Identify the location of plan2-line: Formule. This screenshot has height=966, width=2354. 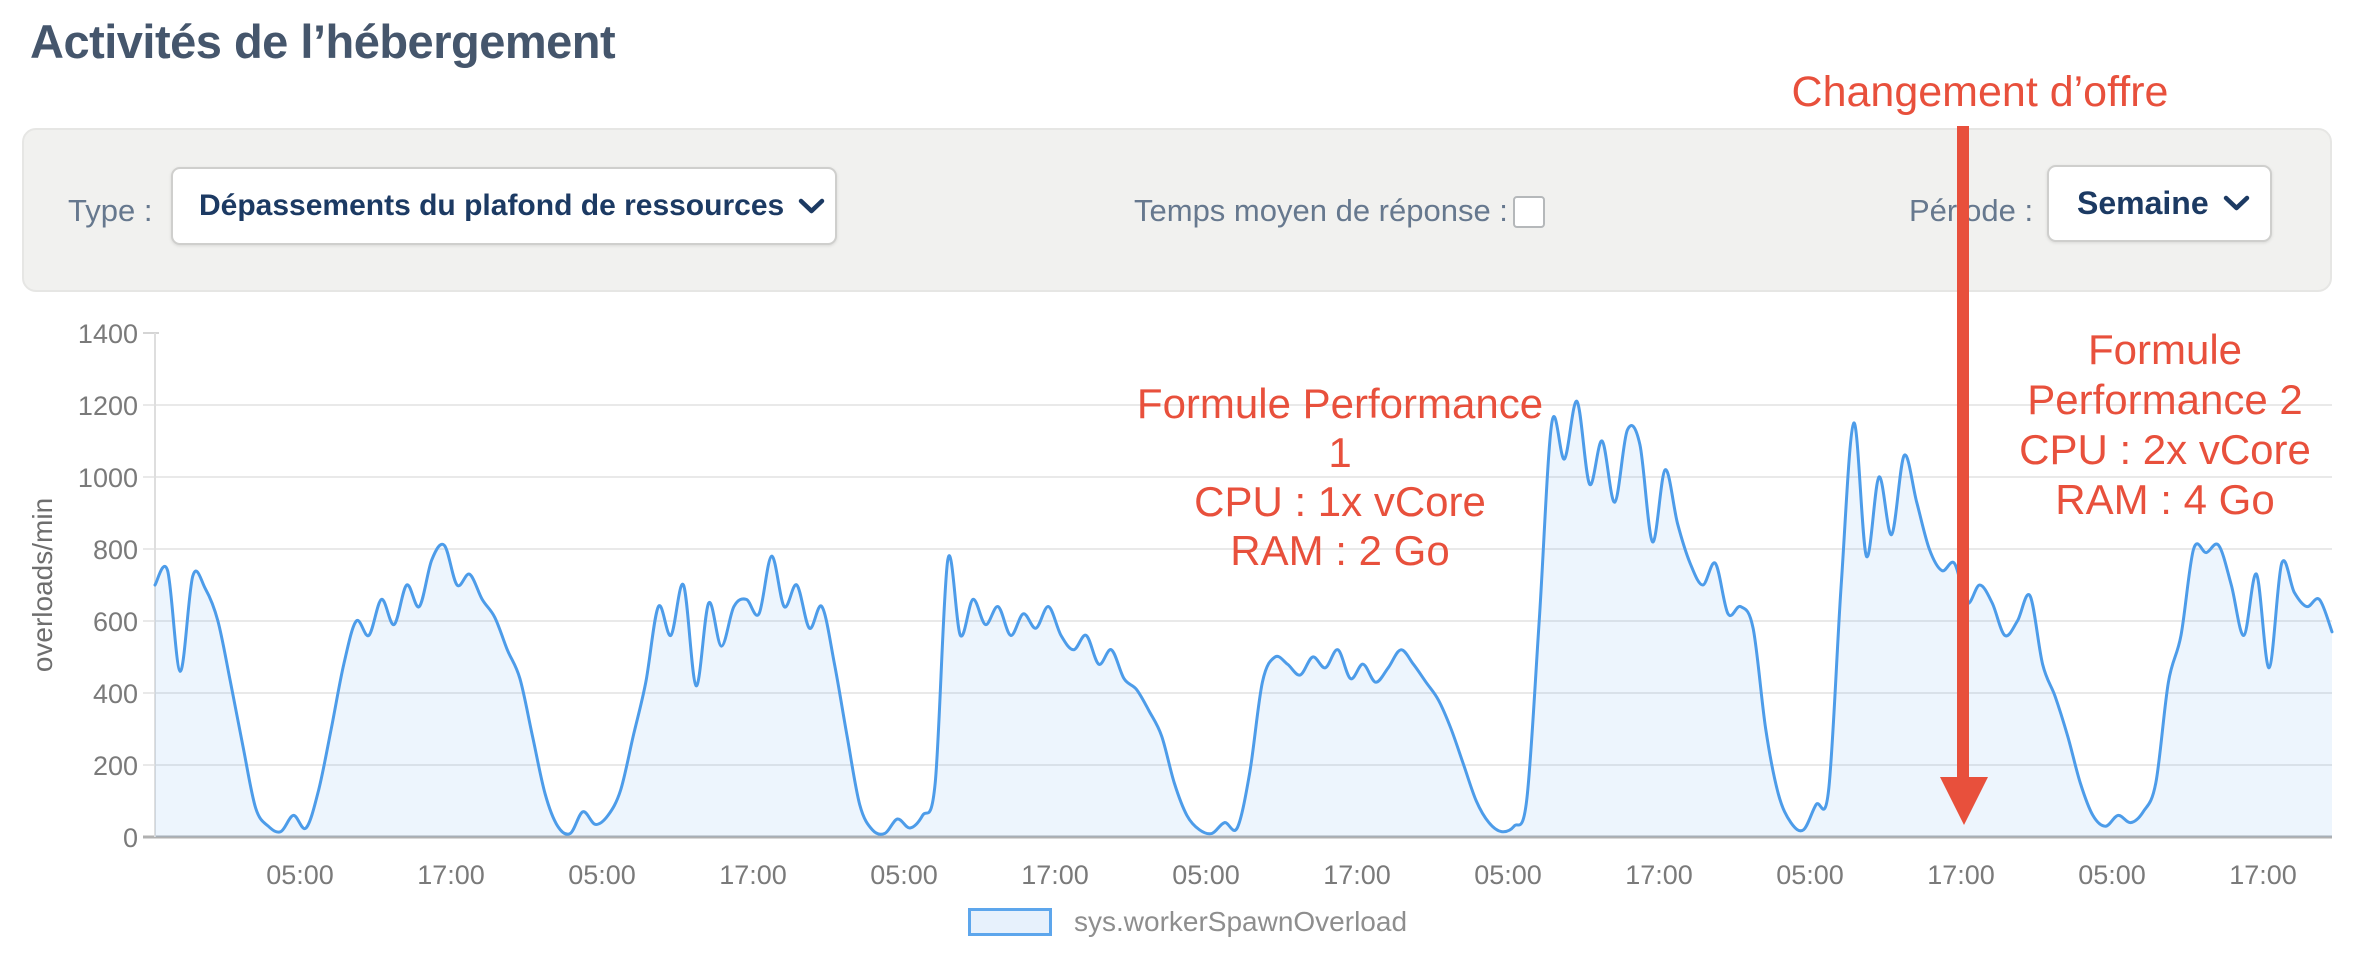
(2165, 349).